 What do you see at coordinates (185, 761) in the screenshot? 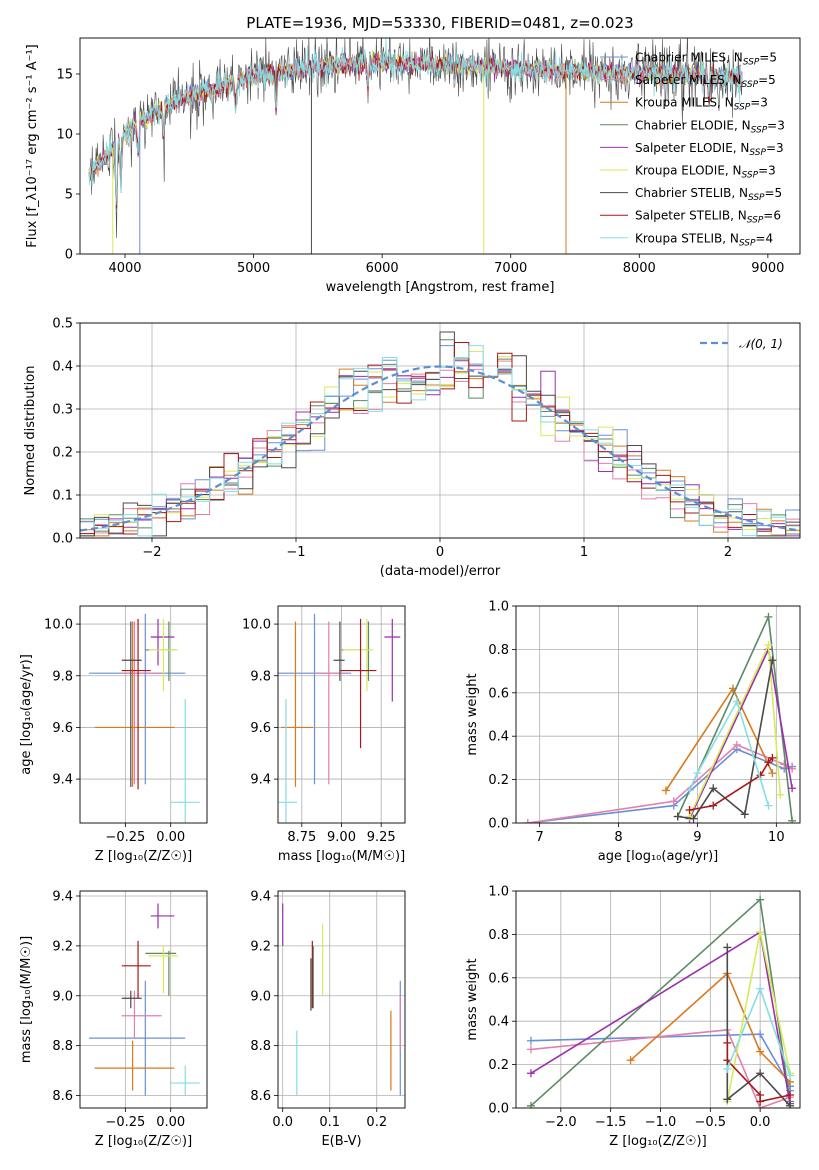
I see `errorbar-kroupa-stelib` at bounding box center [185, 761].